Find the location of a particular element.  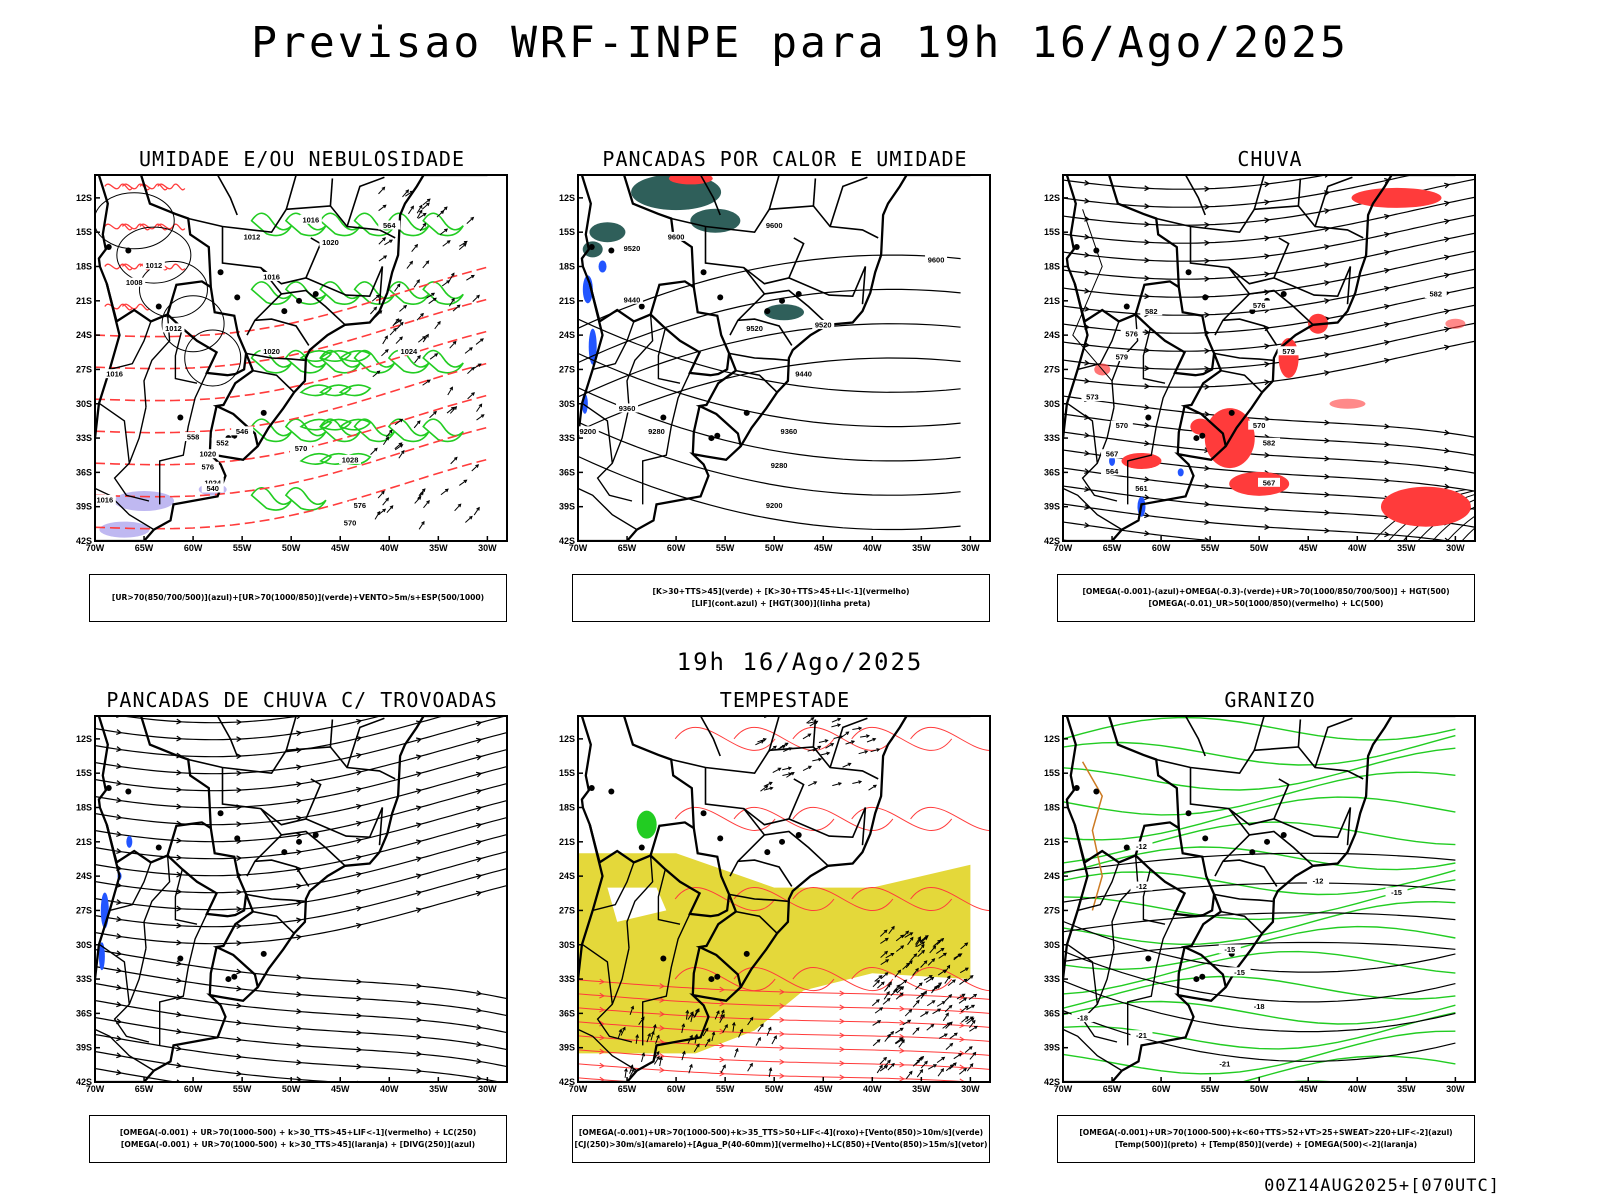

instability-area is located at coordinates (607, 232).